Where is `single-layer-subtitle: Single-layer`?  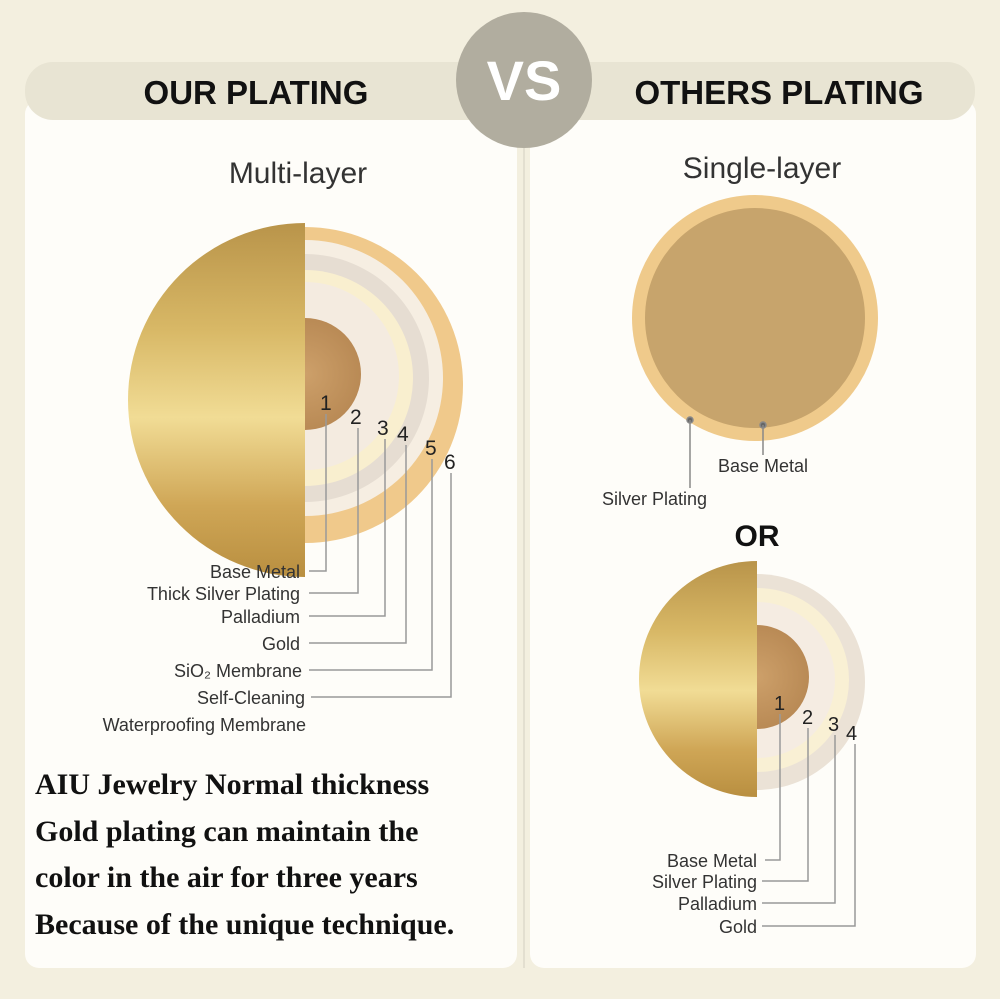 single-layer-subtitle: Single-layer is located at coordinates (762, 168).